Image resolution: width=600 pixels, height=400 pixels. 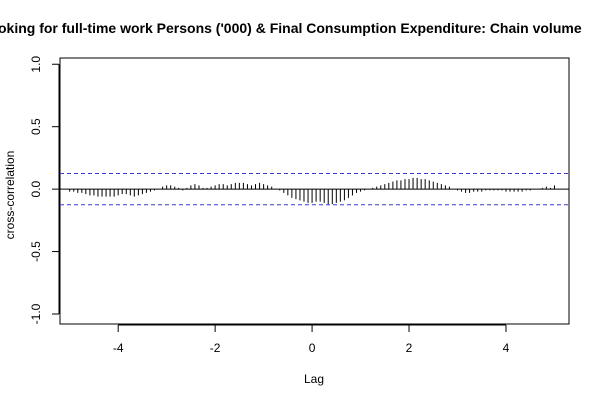 What do you see at coordinates (44, 190) in the screenshot?
I see `y-axis: -1.0 -0.5 0.0 0.5 1.0` at bounding box center [44, 190].